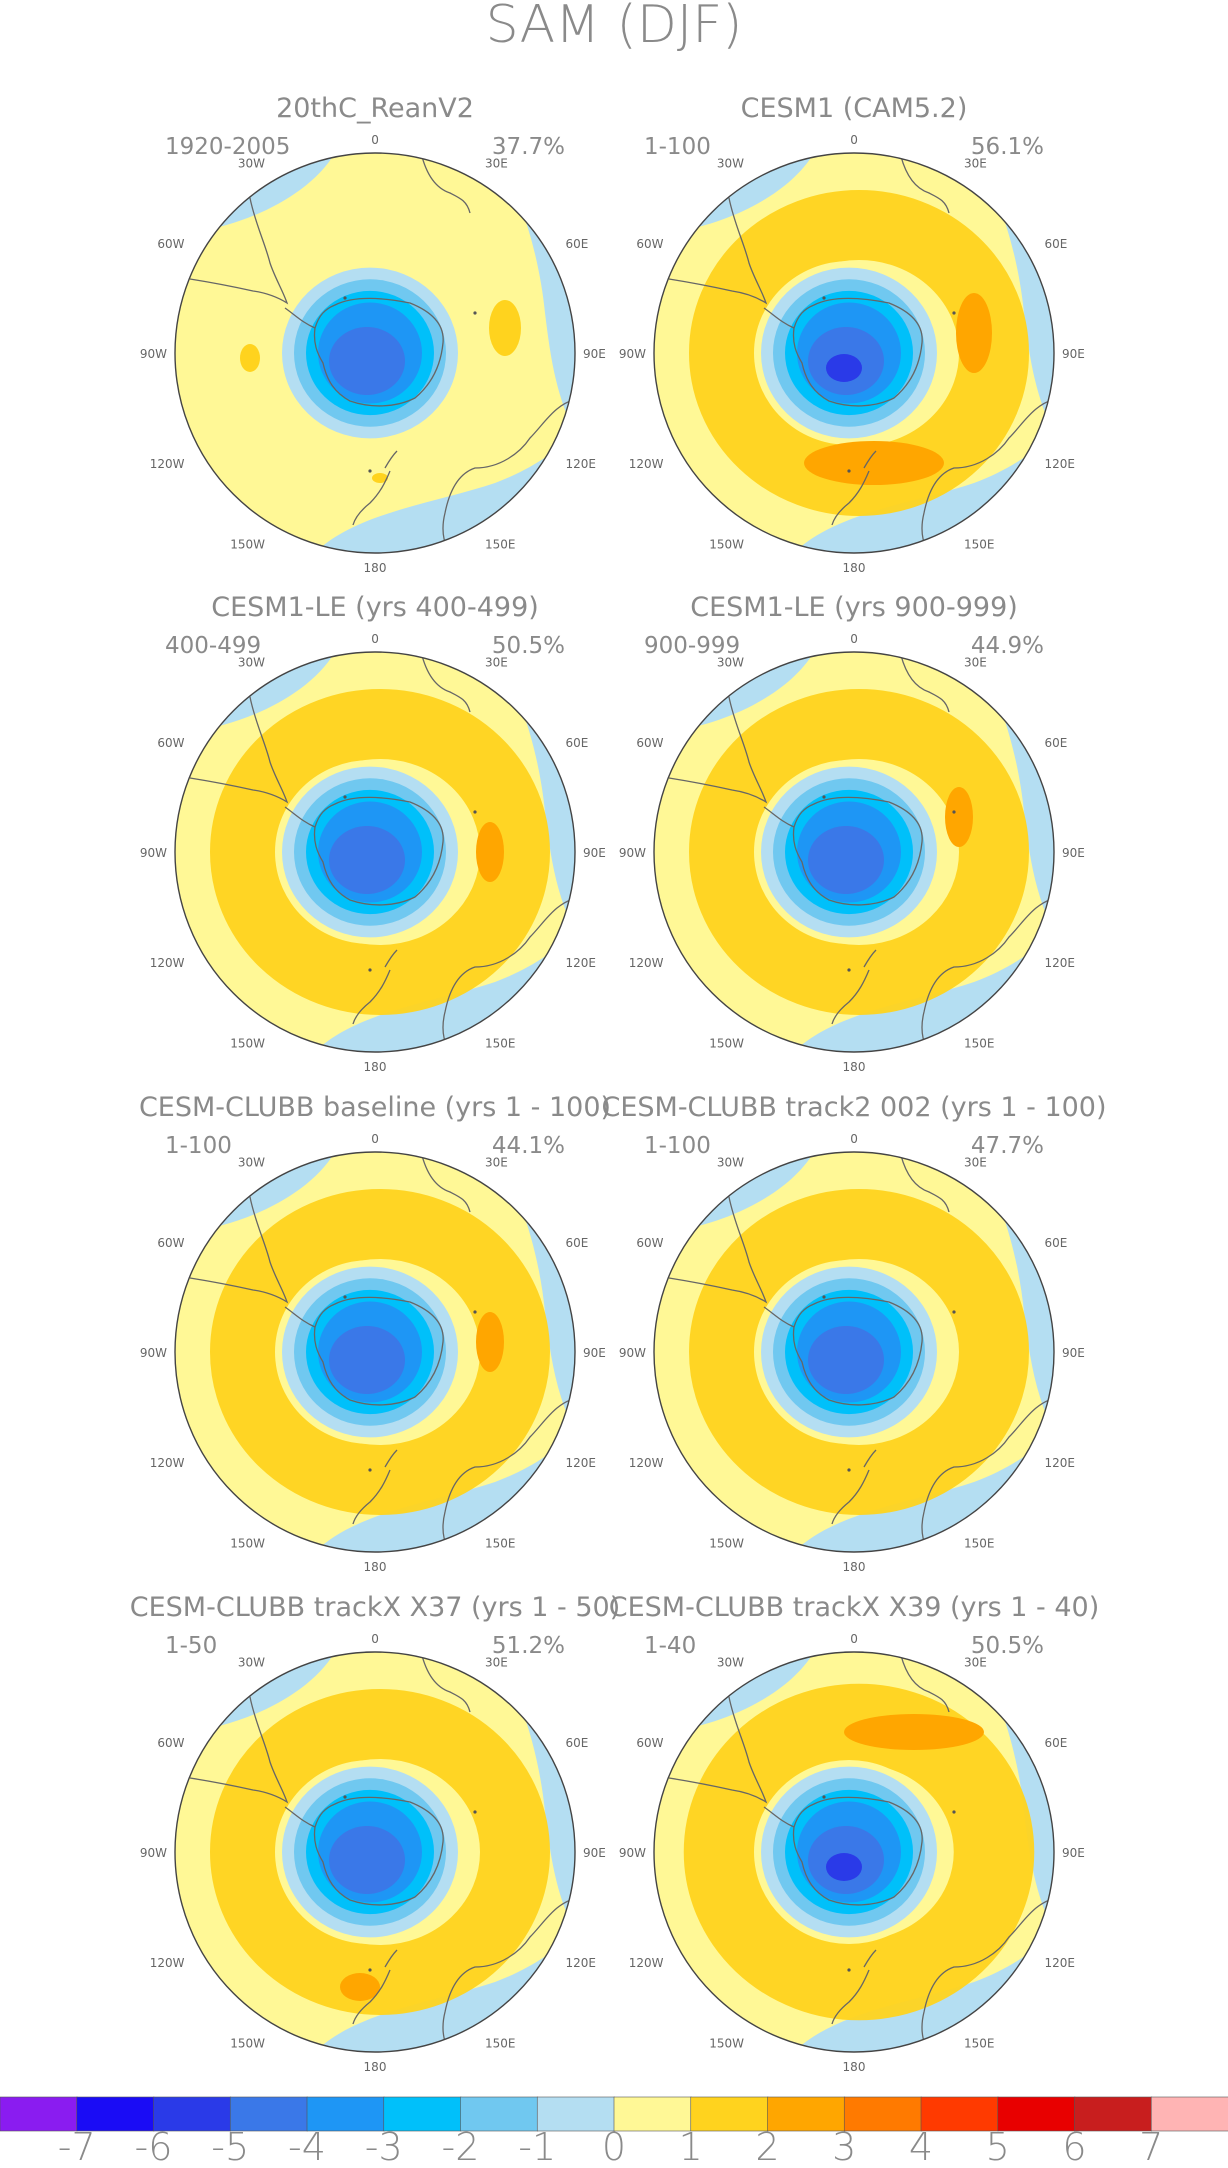 This screenshot has width=1228, height=2168. I want to click on panel-title: CESM-CLUBB baseline (yrs 1 - 100), so click(375, 1107).